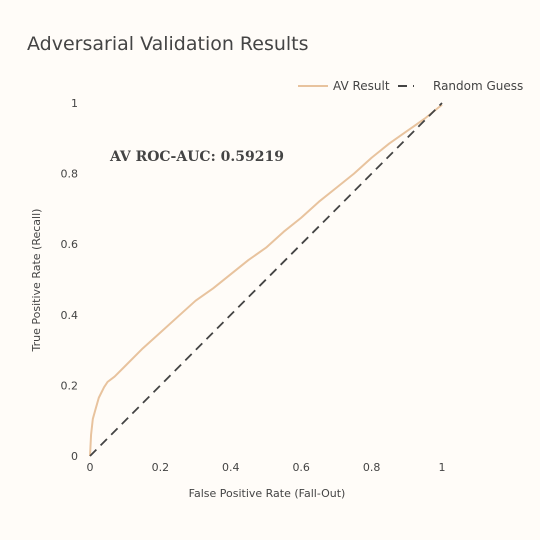 This screenshot has height=540, width=540. Describe the element at coordinates (70, 385) in the screenshot. I see `y-tick-label: 0.2` at that location.